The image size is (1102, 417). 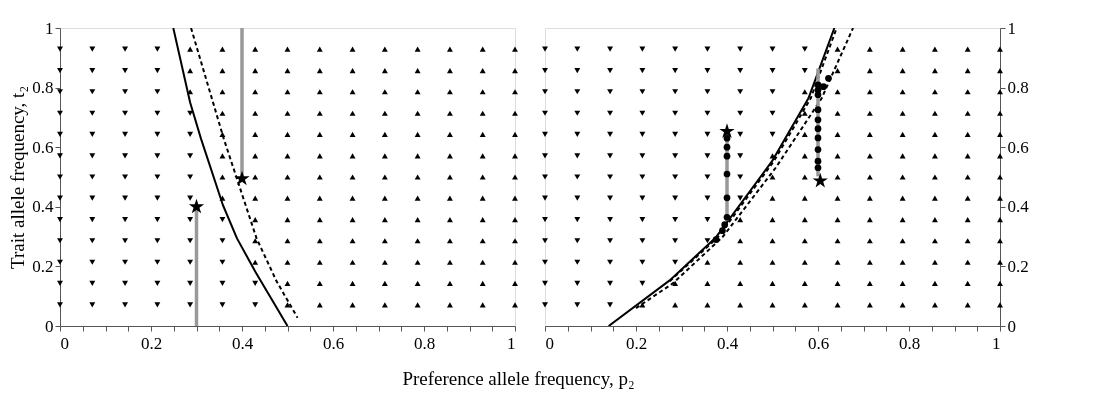 What do you see at coordinates (18, 177) in the screenshot?
I see `y-axis-title: Trait allele frequency, t₂` at bounding box center [18, 177].